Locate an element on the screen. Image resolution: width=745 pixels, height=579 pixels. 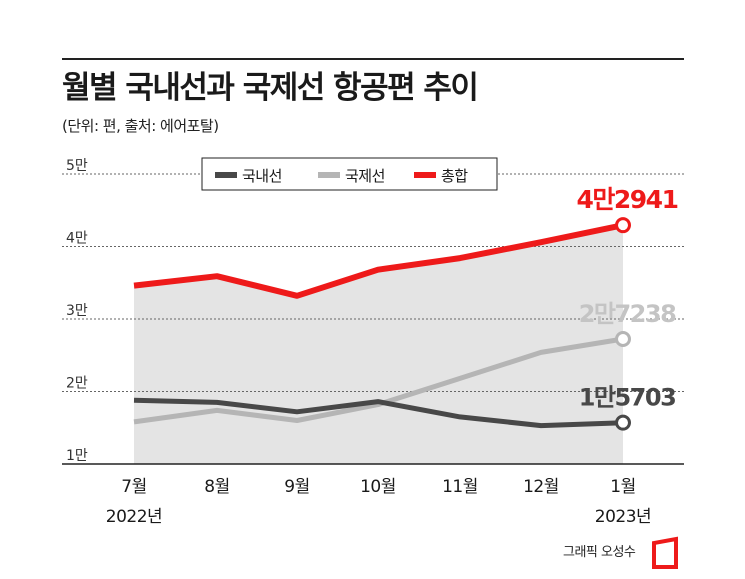
end-value-label-domestic: 1만5703 is located at coordinates (627, 398).